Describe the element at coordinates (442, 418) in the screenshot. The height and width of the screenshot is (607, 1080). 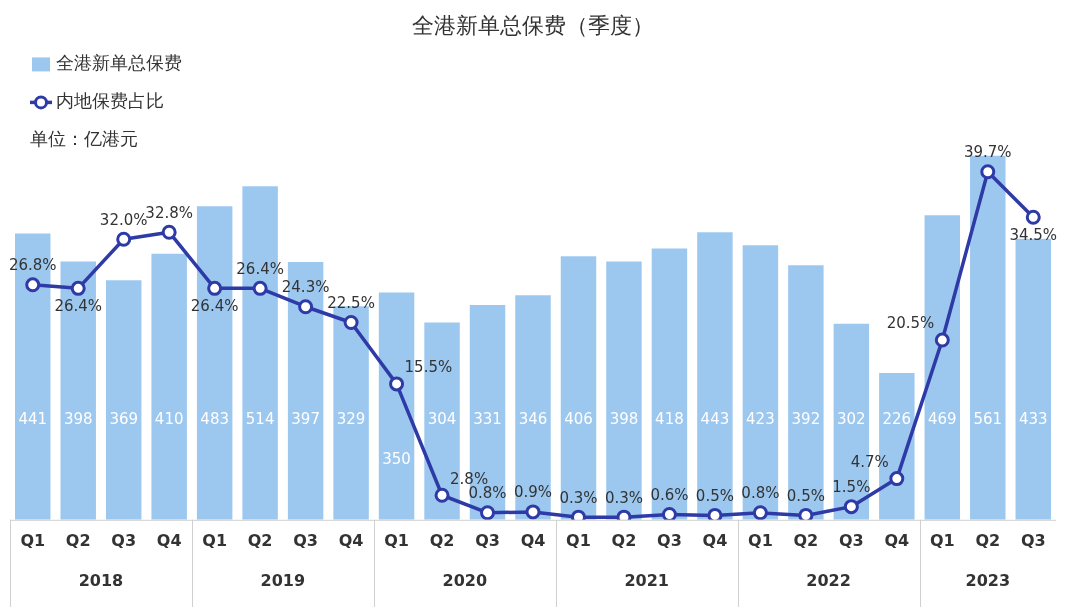
I see `data-label: 304` at that location.